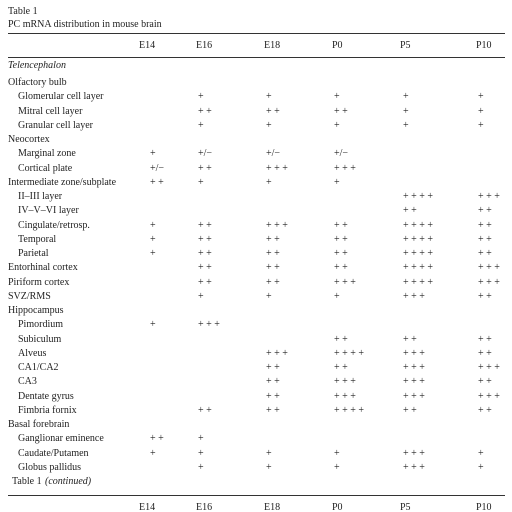 Image resolution: width=512 pixels, height=512 pixels. What do you see at coordinates (37, 82) in the screenshot?
I see `group-label: Olfactory bulb` at bounding box center [37, 82].